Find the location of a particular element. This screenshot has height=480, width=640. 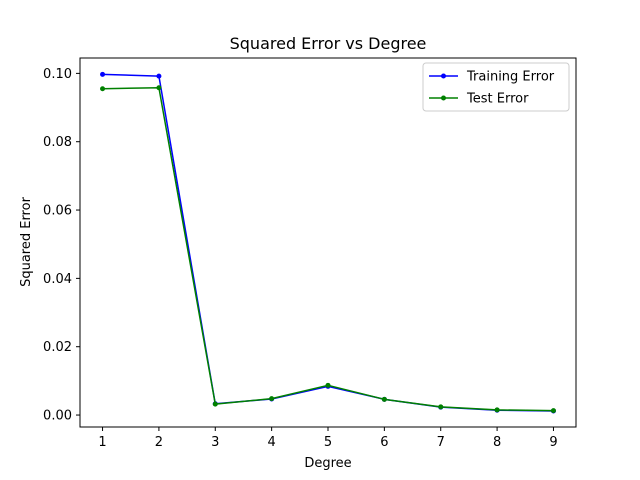

x-tick-label: 9 is located at coordinates (553, 442).